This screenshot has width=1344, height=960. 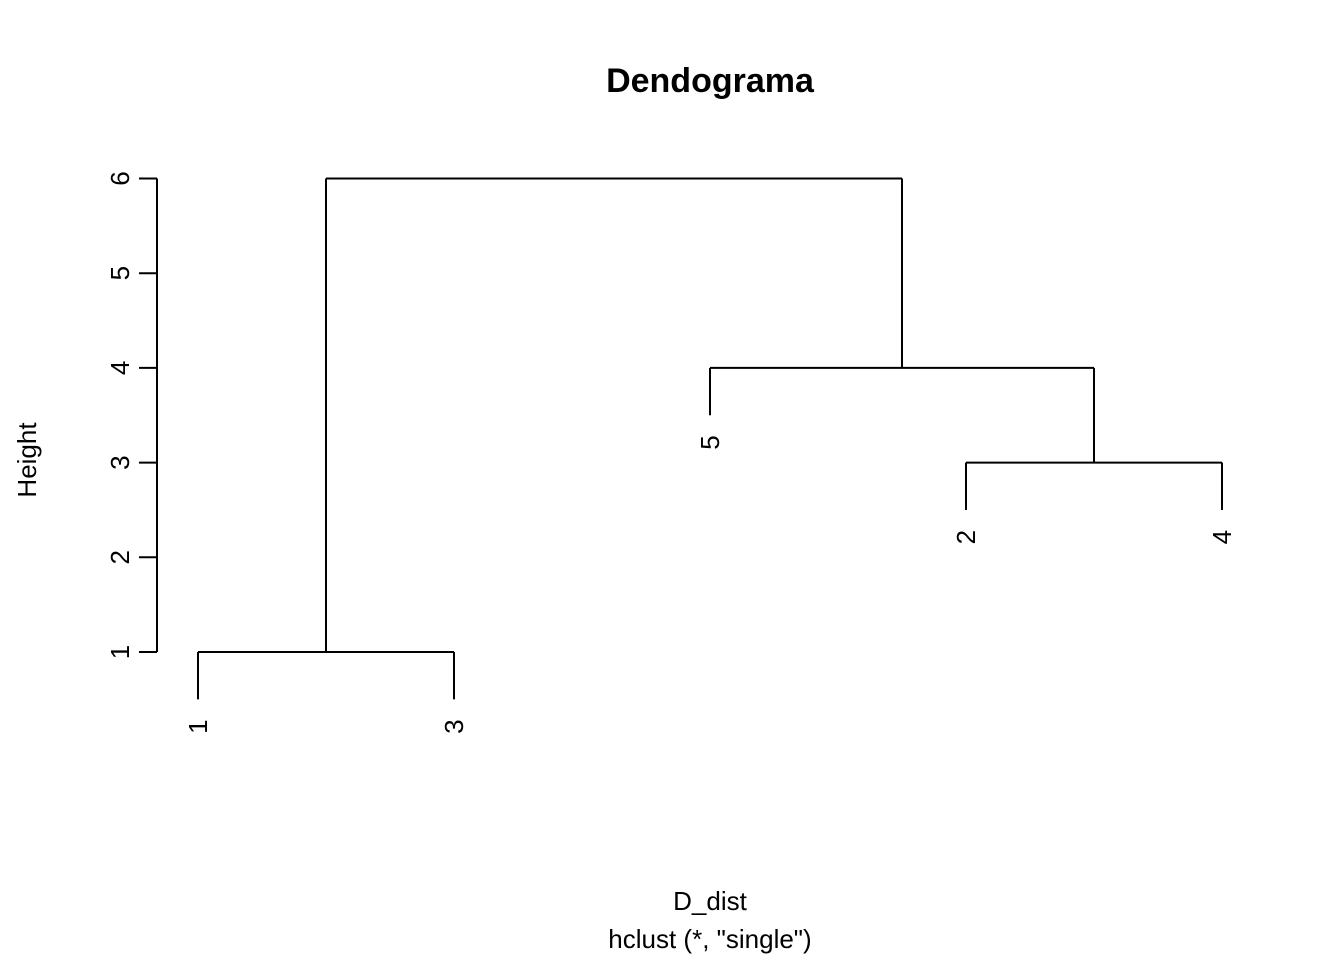 What do you see at coordinates (710, 442) in the screenshot?
I see `leaf-label: 5` at bounding box center [710, 442].